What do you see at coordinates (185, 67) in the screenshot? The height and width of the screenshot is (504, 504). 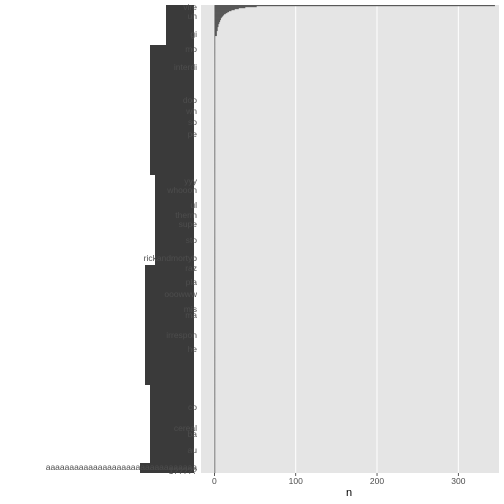 I see `category-label: interdi` at bounding box center [185, 67].